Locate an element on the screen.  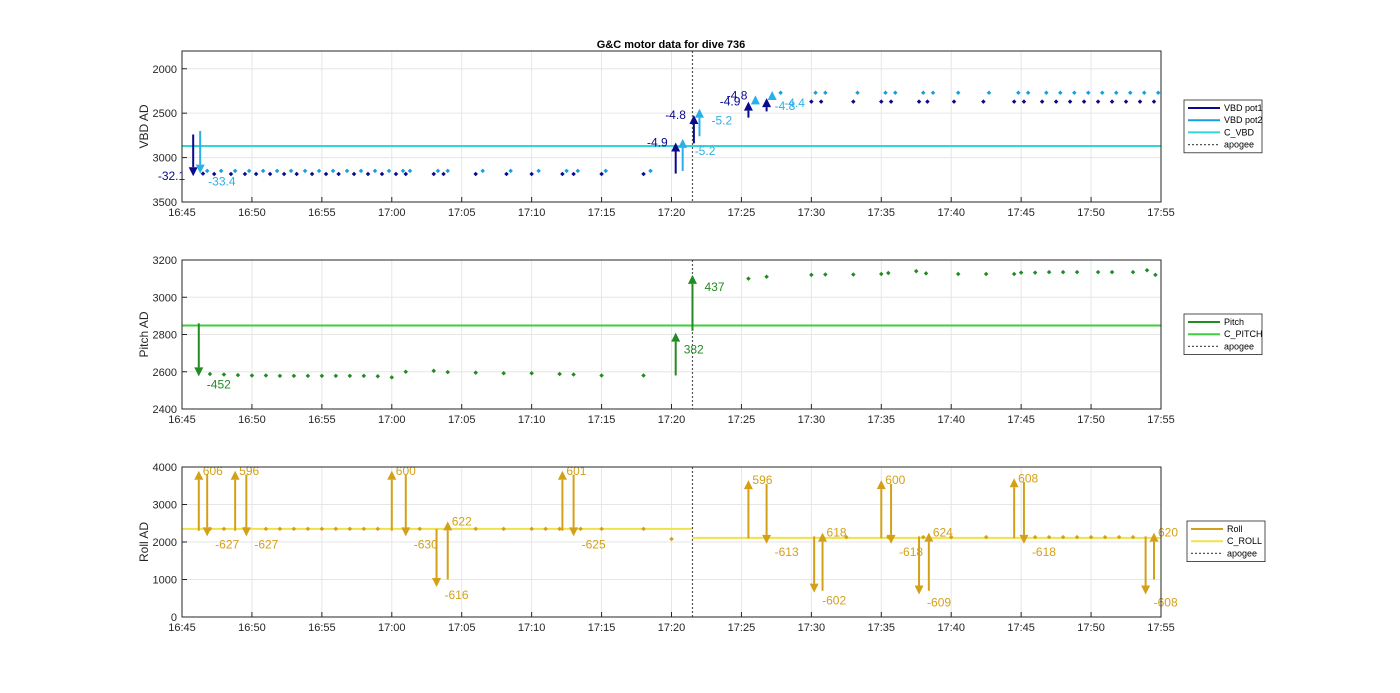
x-tick-label: 16:45 is located at coordinates (182, 628).